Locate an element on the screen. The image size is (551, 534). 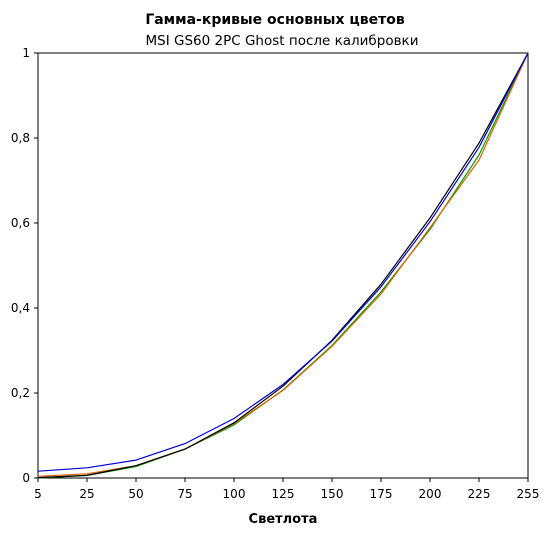
x-tick-label: 175 is located at coordinates (381, 494).